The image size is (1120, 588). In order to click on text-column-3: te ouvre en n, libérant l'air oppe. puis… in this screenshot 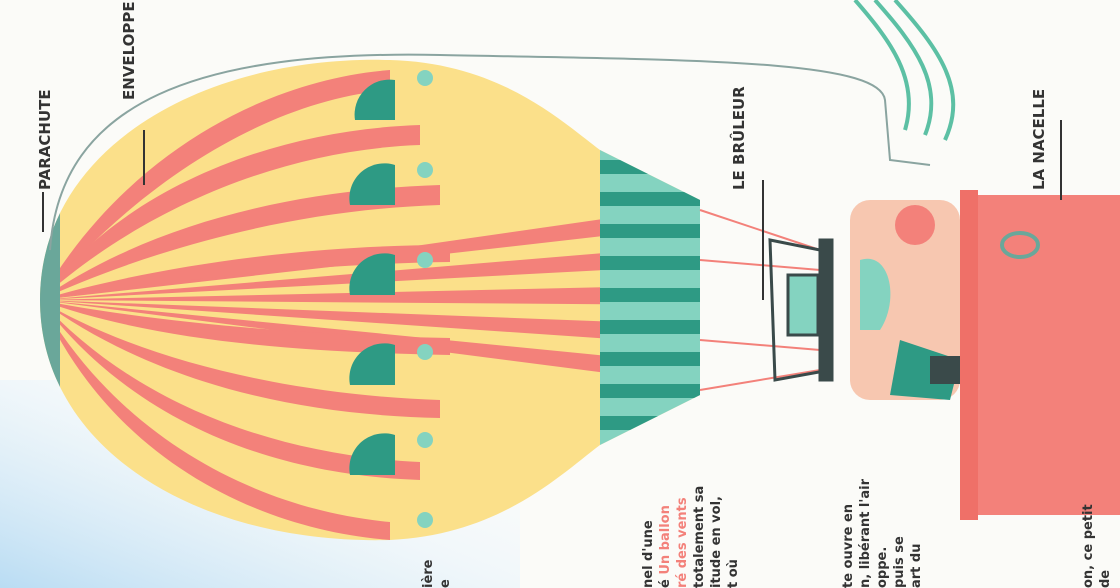, I will do `click(882, 533)`.